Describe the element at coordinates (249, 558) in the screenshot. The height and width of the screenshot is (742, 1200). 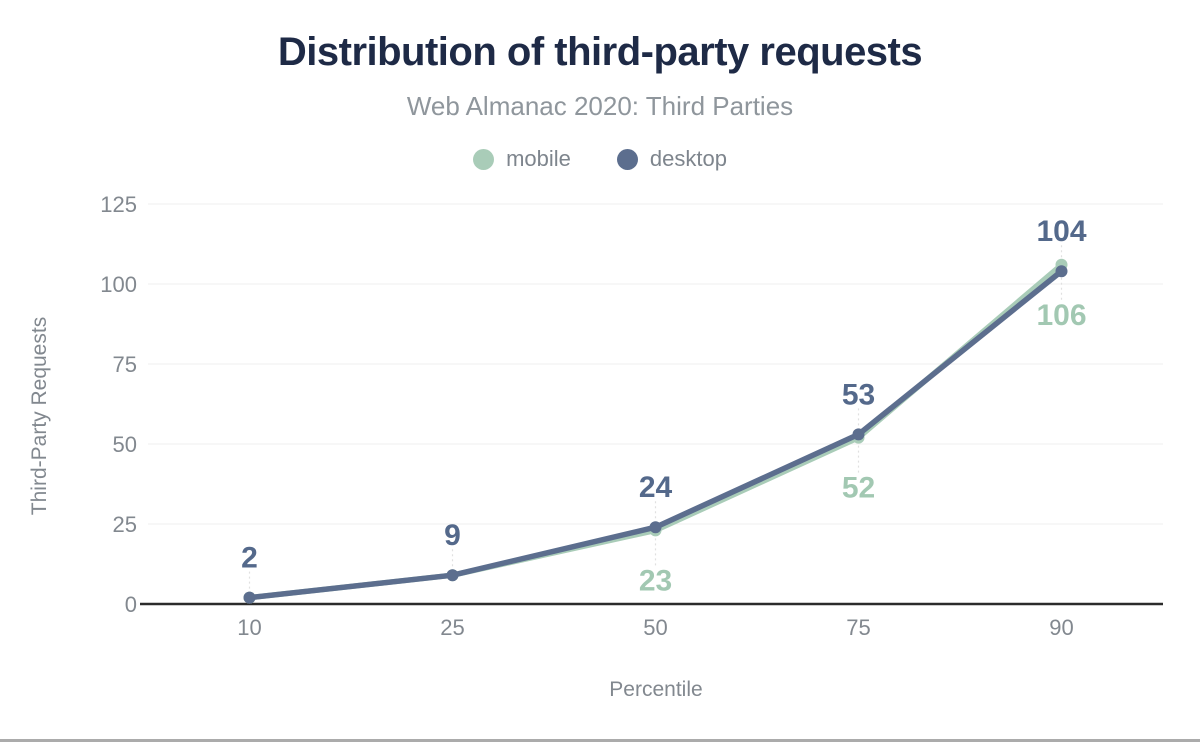
I see `data-label-desktop: 2` at that location.